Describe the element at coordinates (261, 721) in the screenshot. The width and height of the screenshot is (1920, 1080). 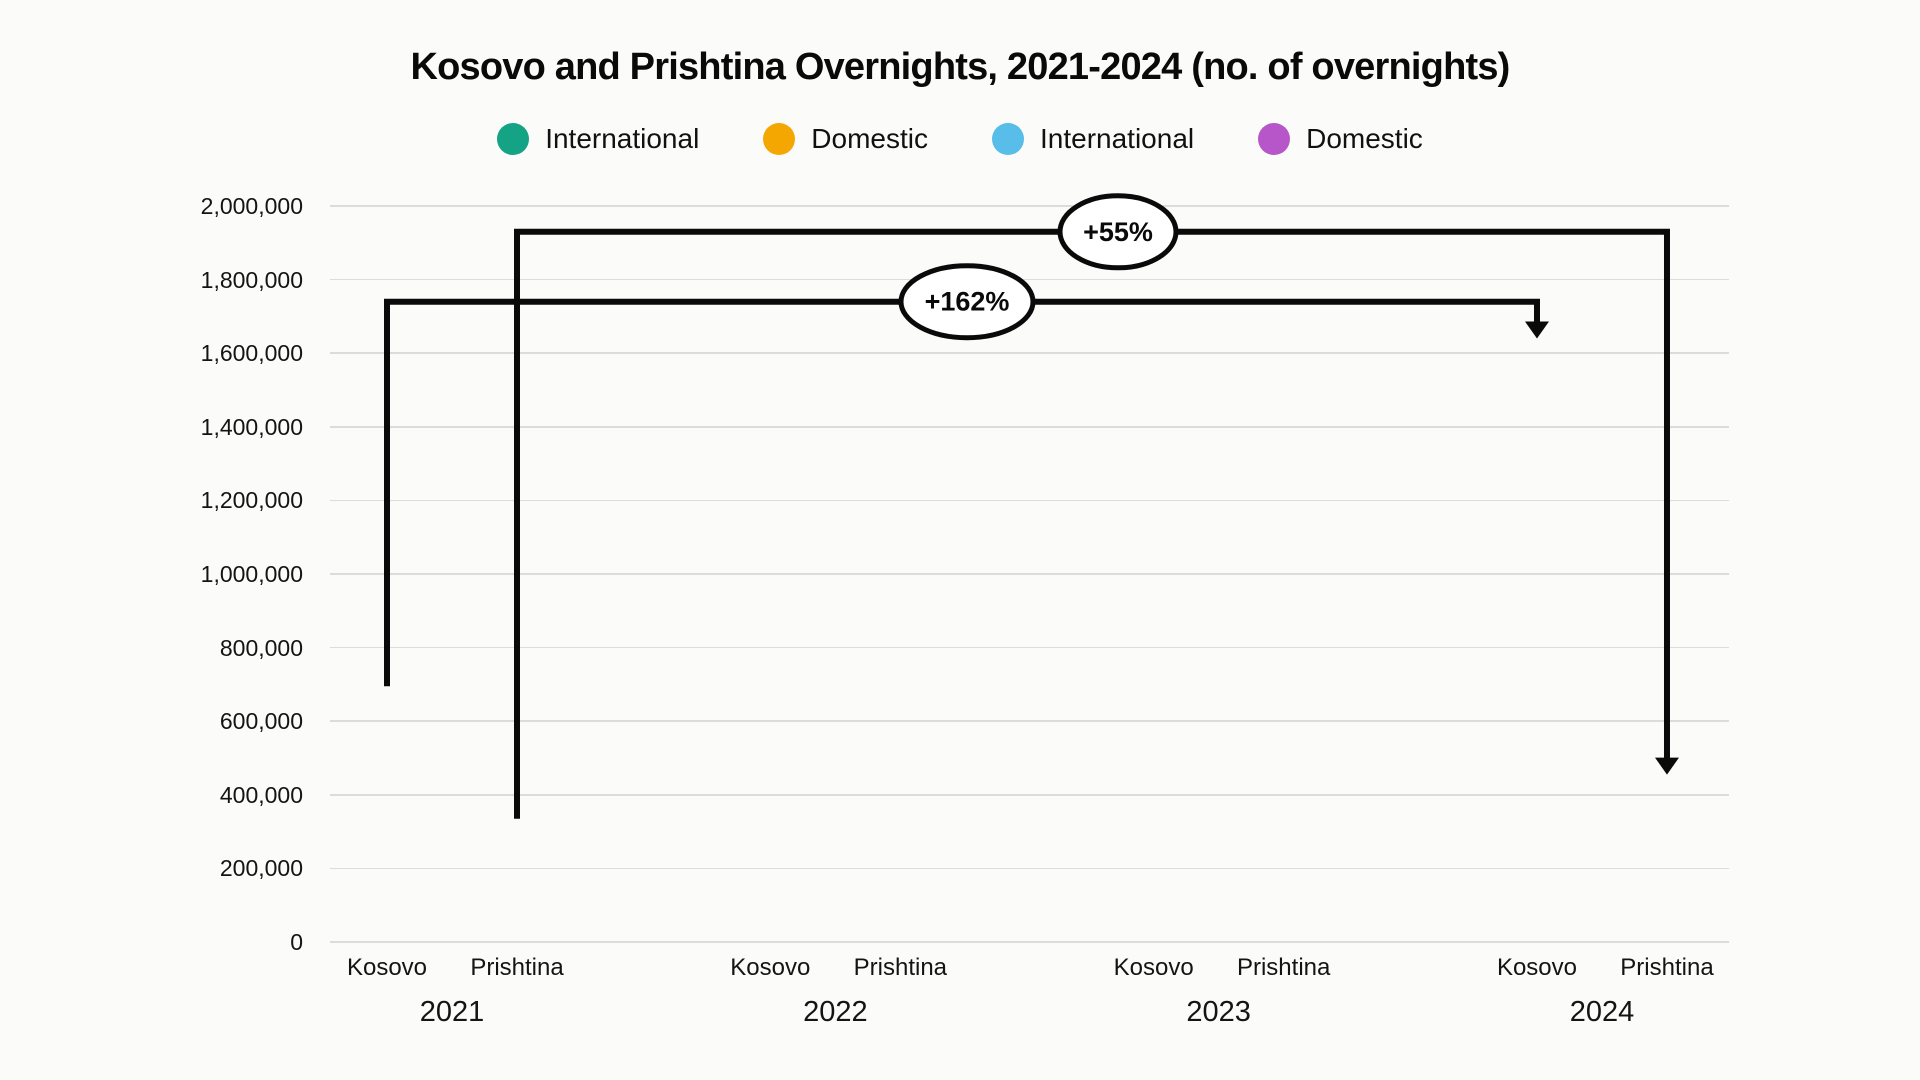
I see `y-axis-tick-label: 600,000` at that location.